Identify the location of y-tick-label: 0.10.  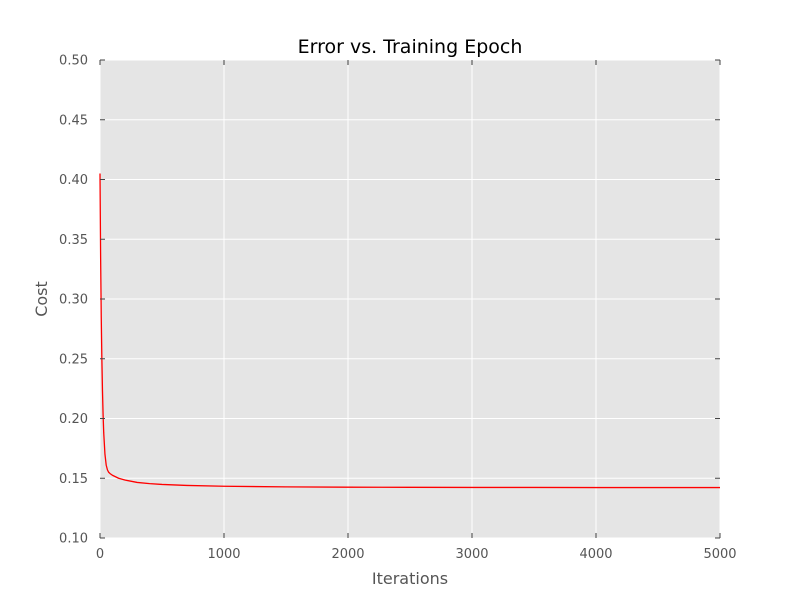
(73, 539).